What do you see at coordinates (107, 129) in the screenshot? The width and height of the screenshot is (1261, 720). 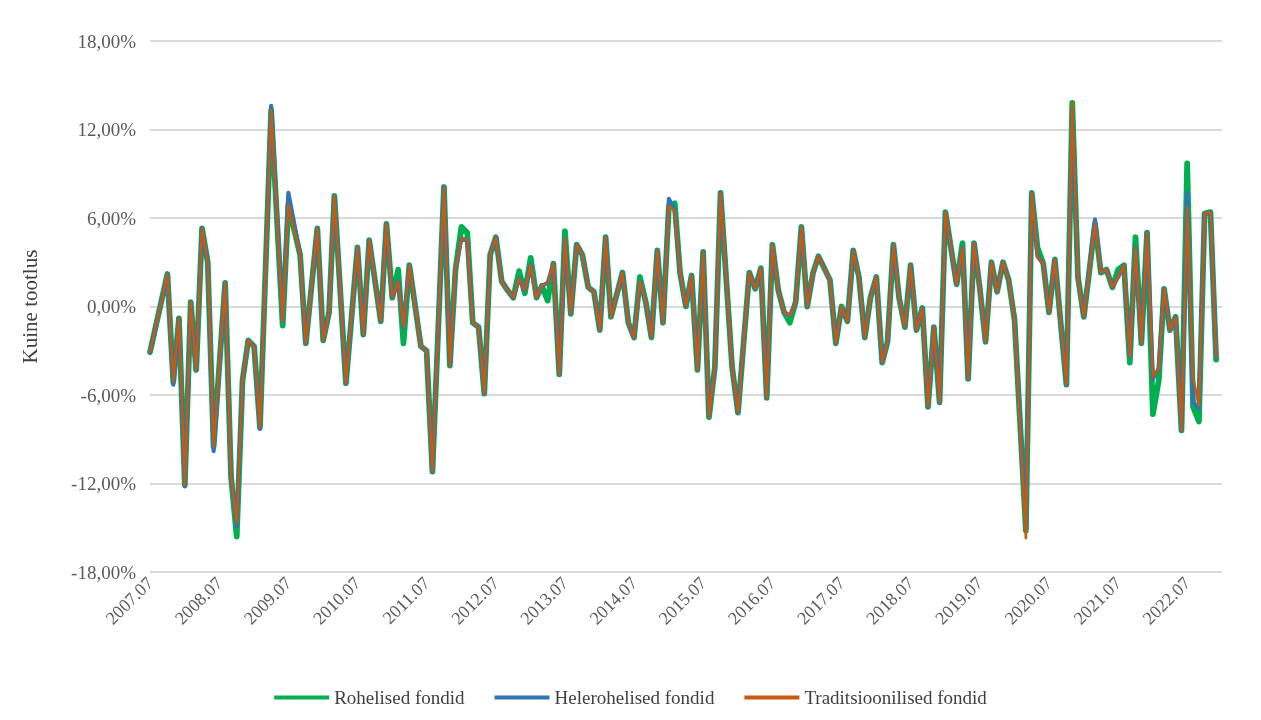 I see `y-tick-label: 12,00%` at bounding box center [107, 129].